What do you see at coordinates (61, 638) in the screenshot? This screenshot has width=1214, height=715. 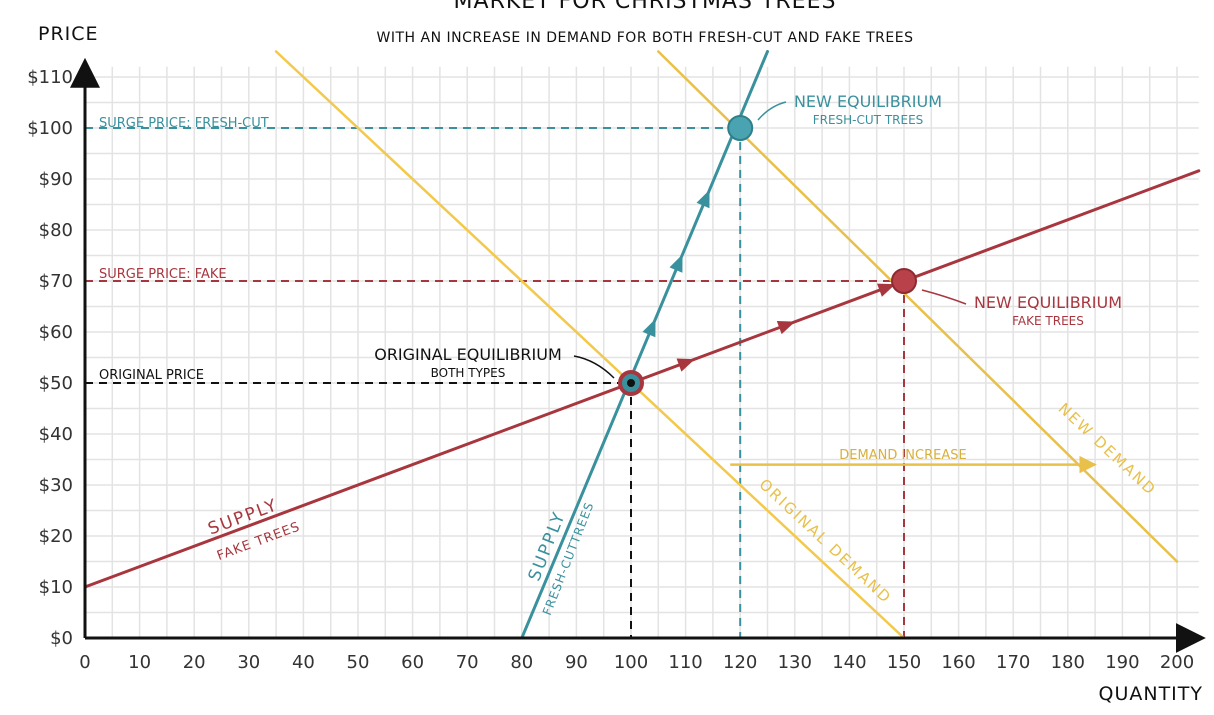 I see `y-tick-label: $0` at bounding box center [61, 638].